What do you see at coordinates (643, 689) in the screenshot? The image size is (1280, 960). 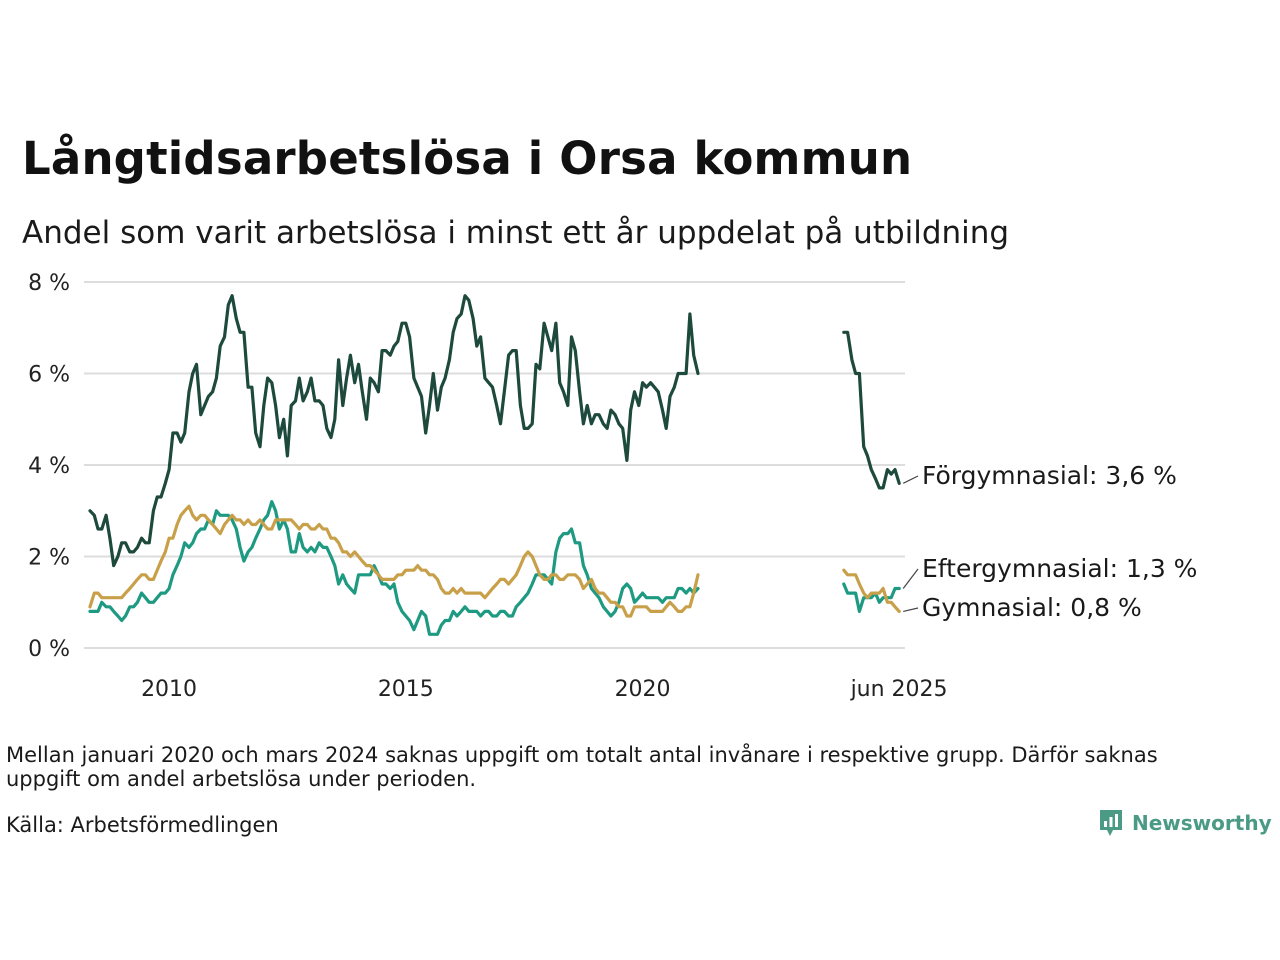 I see `x-tick-label: 2020` at bounding box center [643, 689].